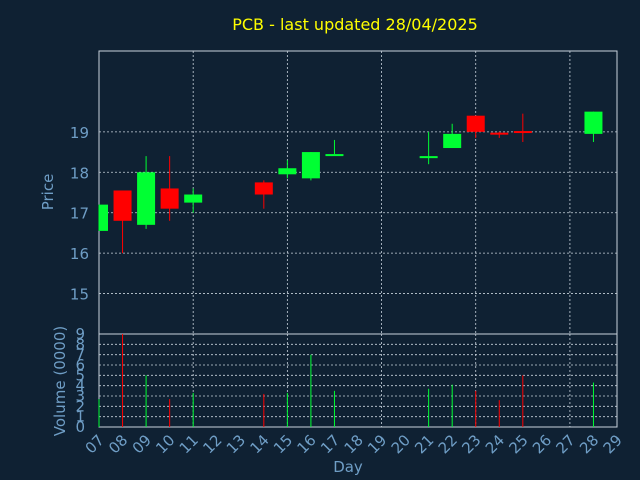 The height and width of the screenshot is (480, 640). What do you see at coordinates (518, 444) in the screenshot?
I see `x-tick-label: 25` at bounding box center [518, 444].